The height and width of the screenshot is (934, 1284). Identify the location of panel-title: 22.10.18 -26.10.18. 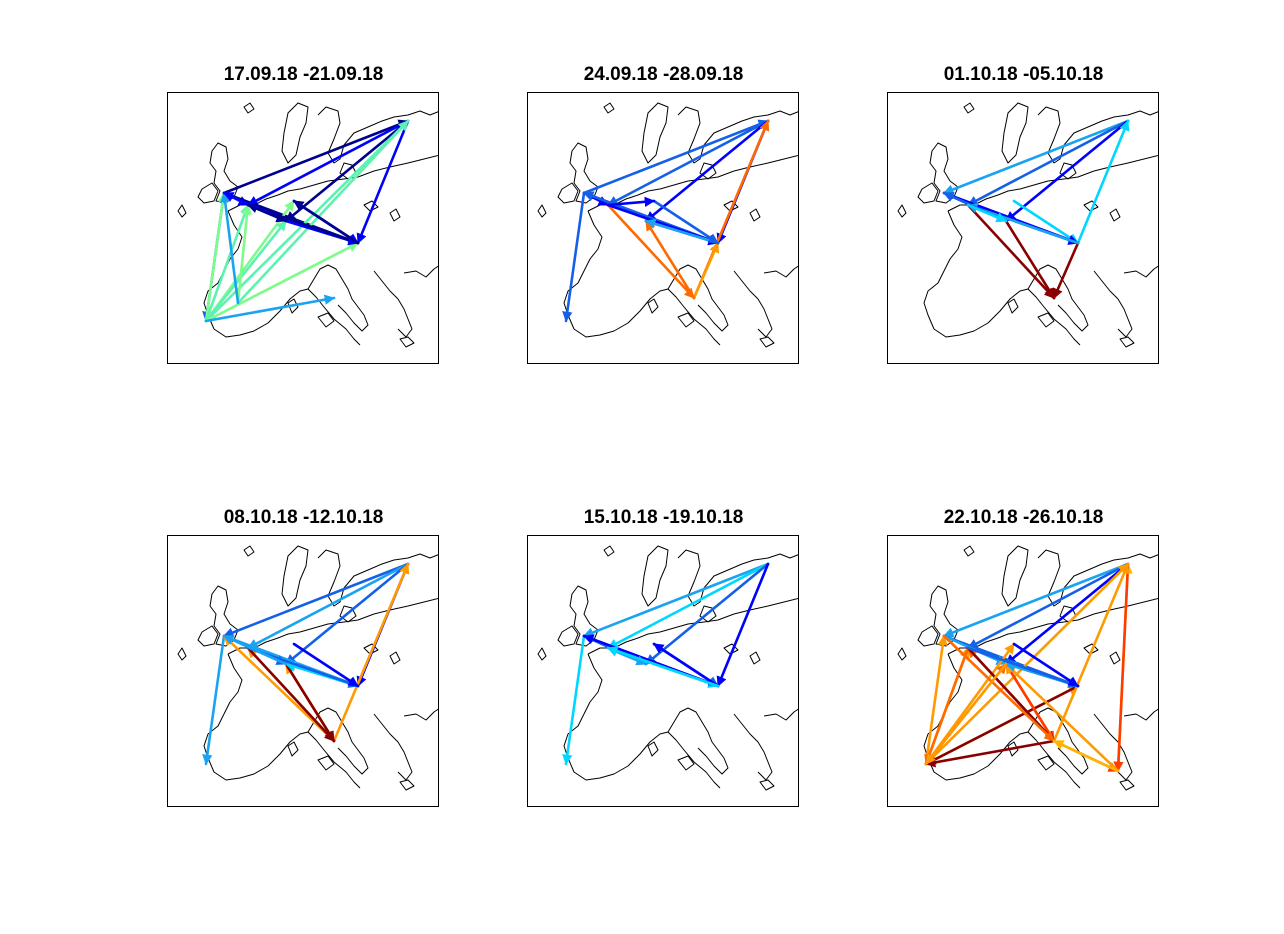
(1023, 517).